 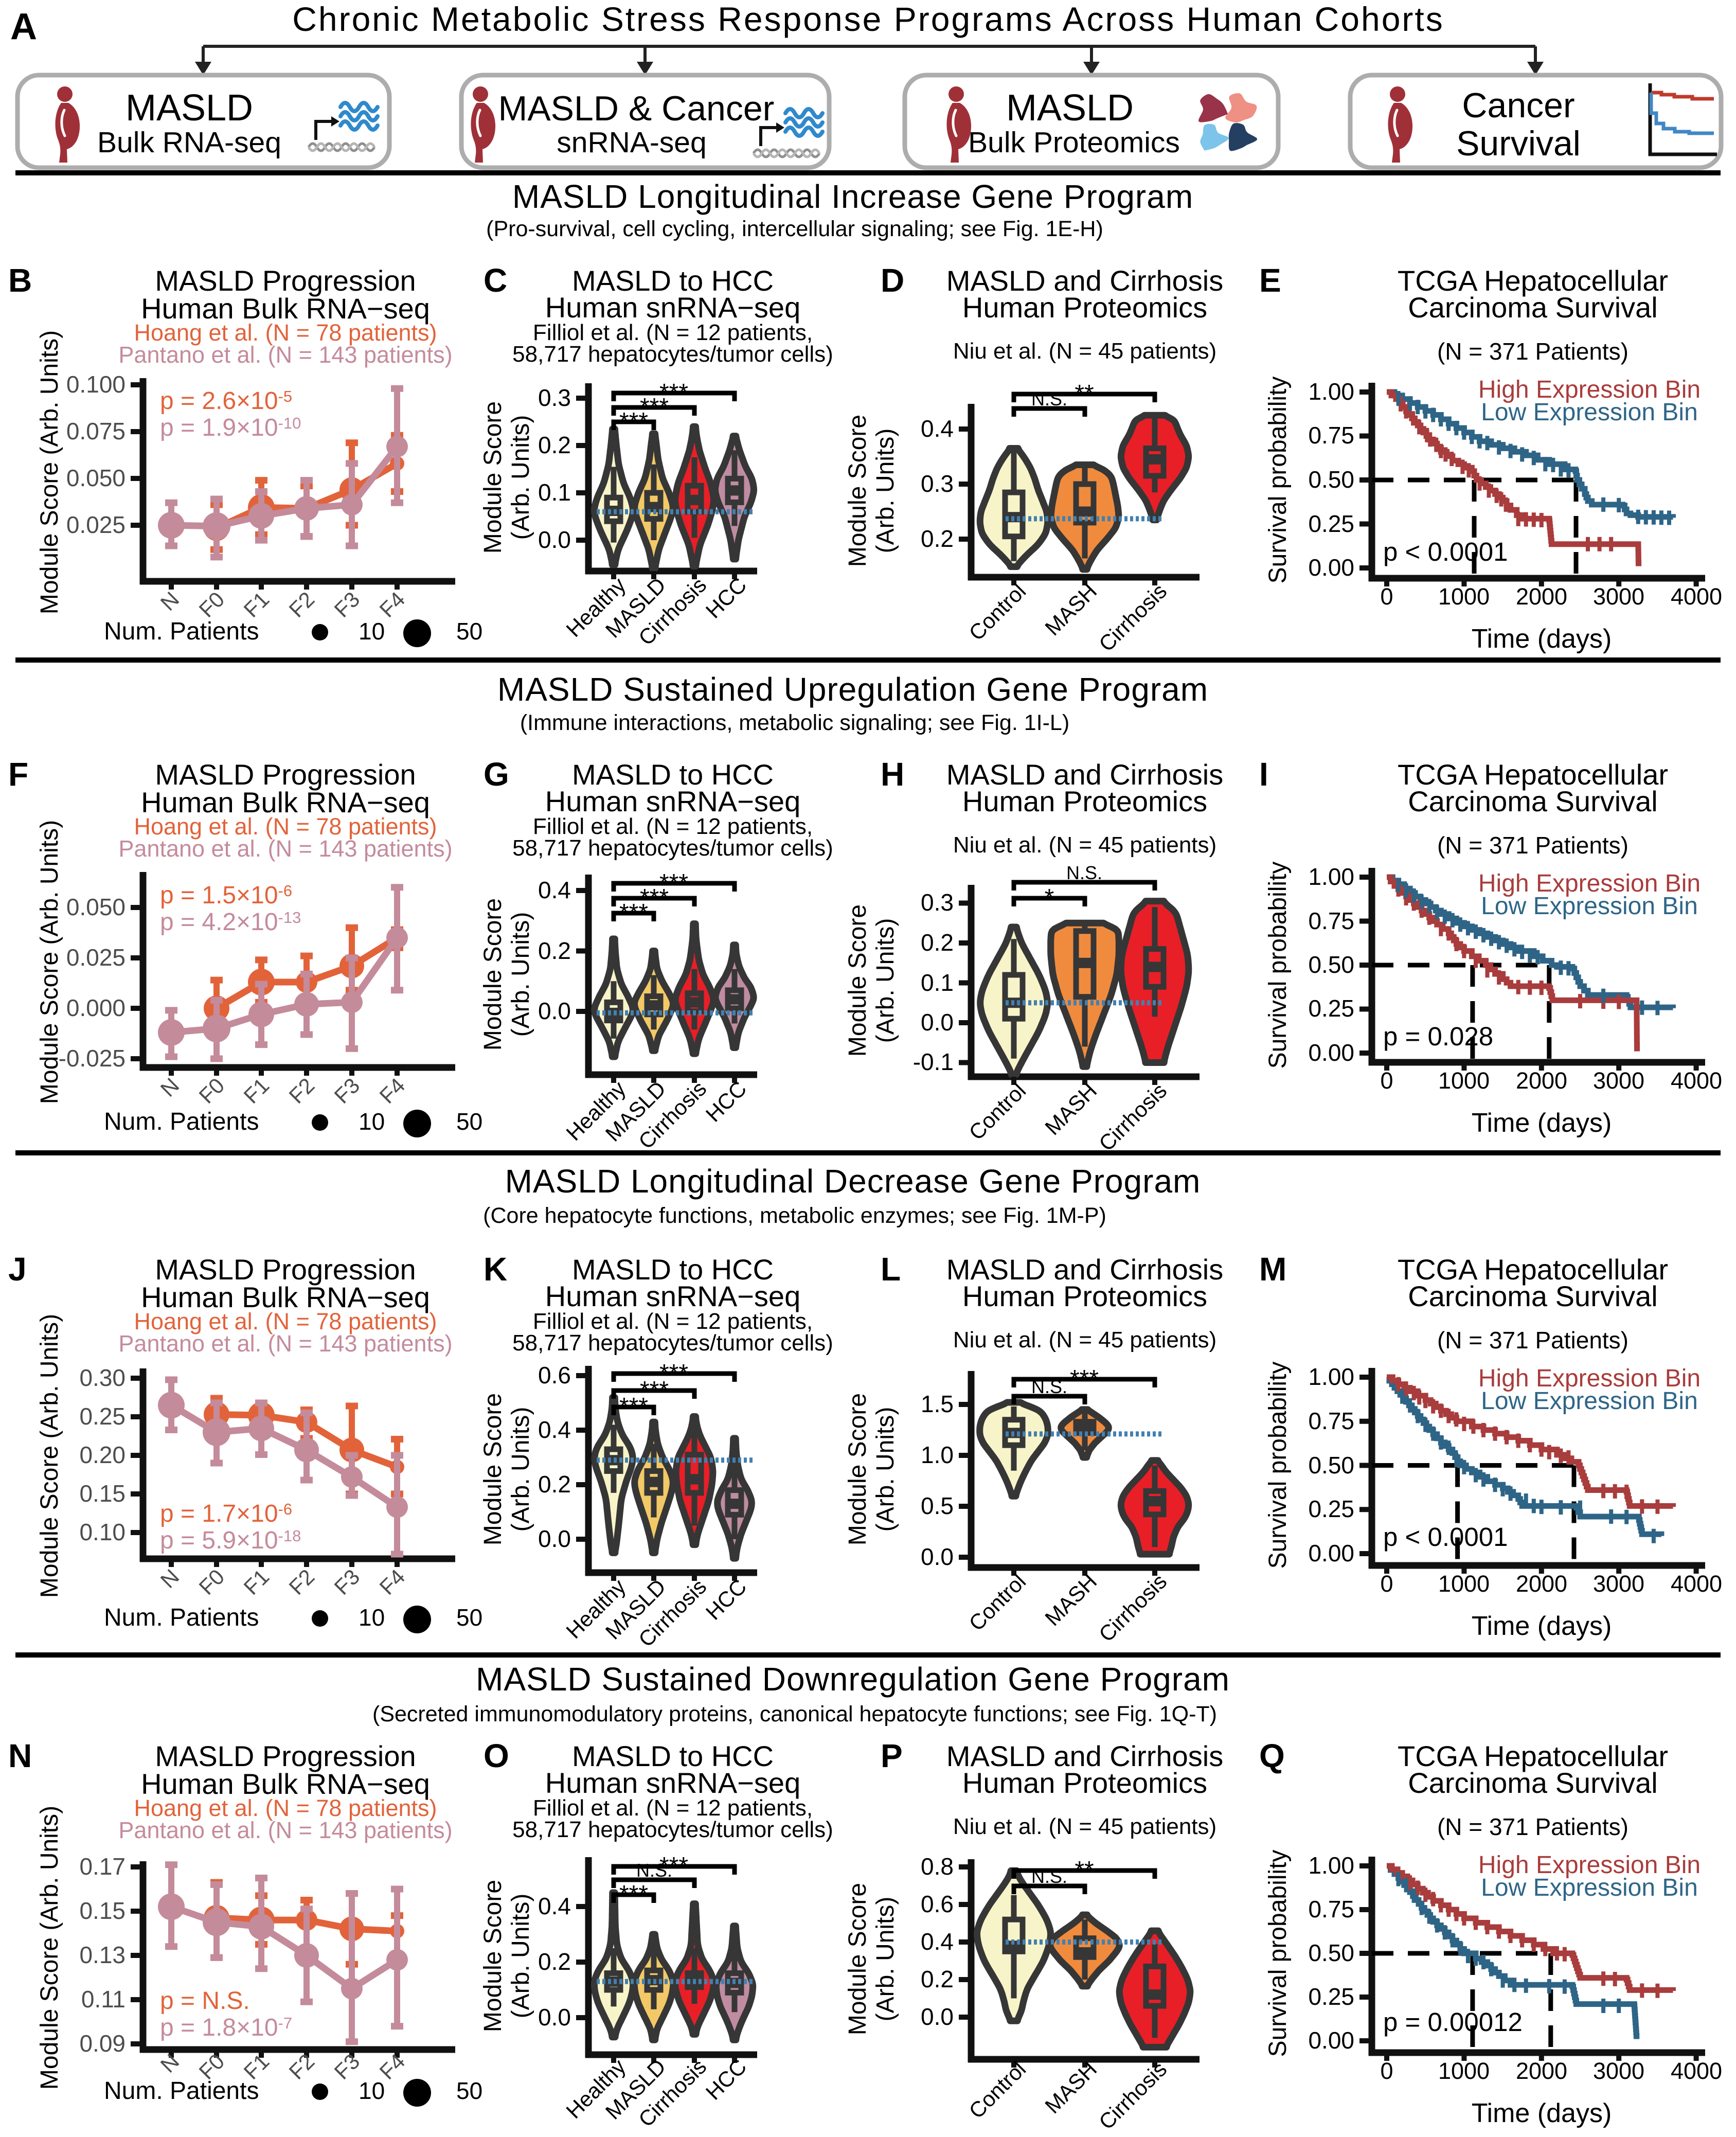 I want to click on svg-text: 1.00, so click(x=1331, y=876).